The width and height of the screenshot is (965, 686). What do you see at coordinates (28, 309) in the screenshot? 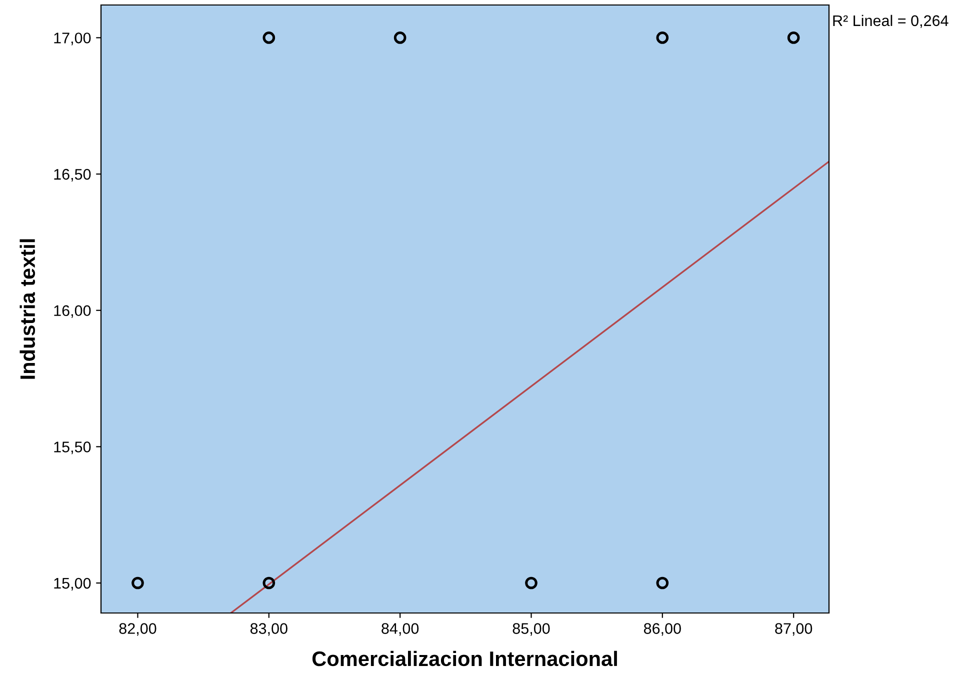
I see `y-axis-title: Industria textil` at bounding box center [28, 309].